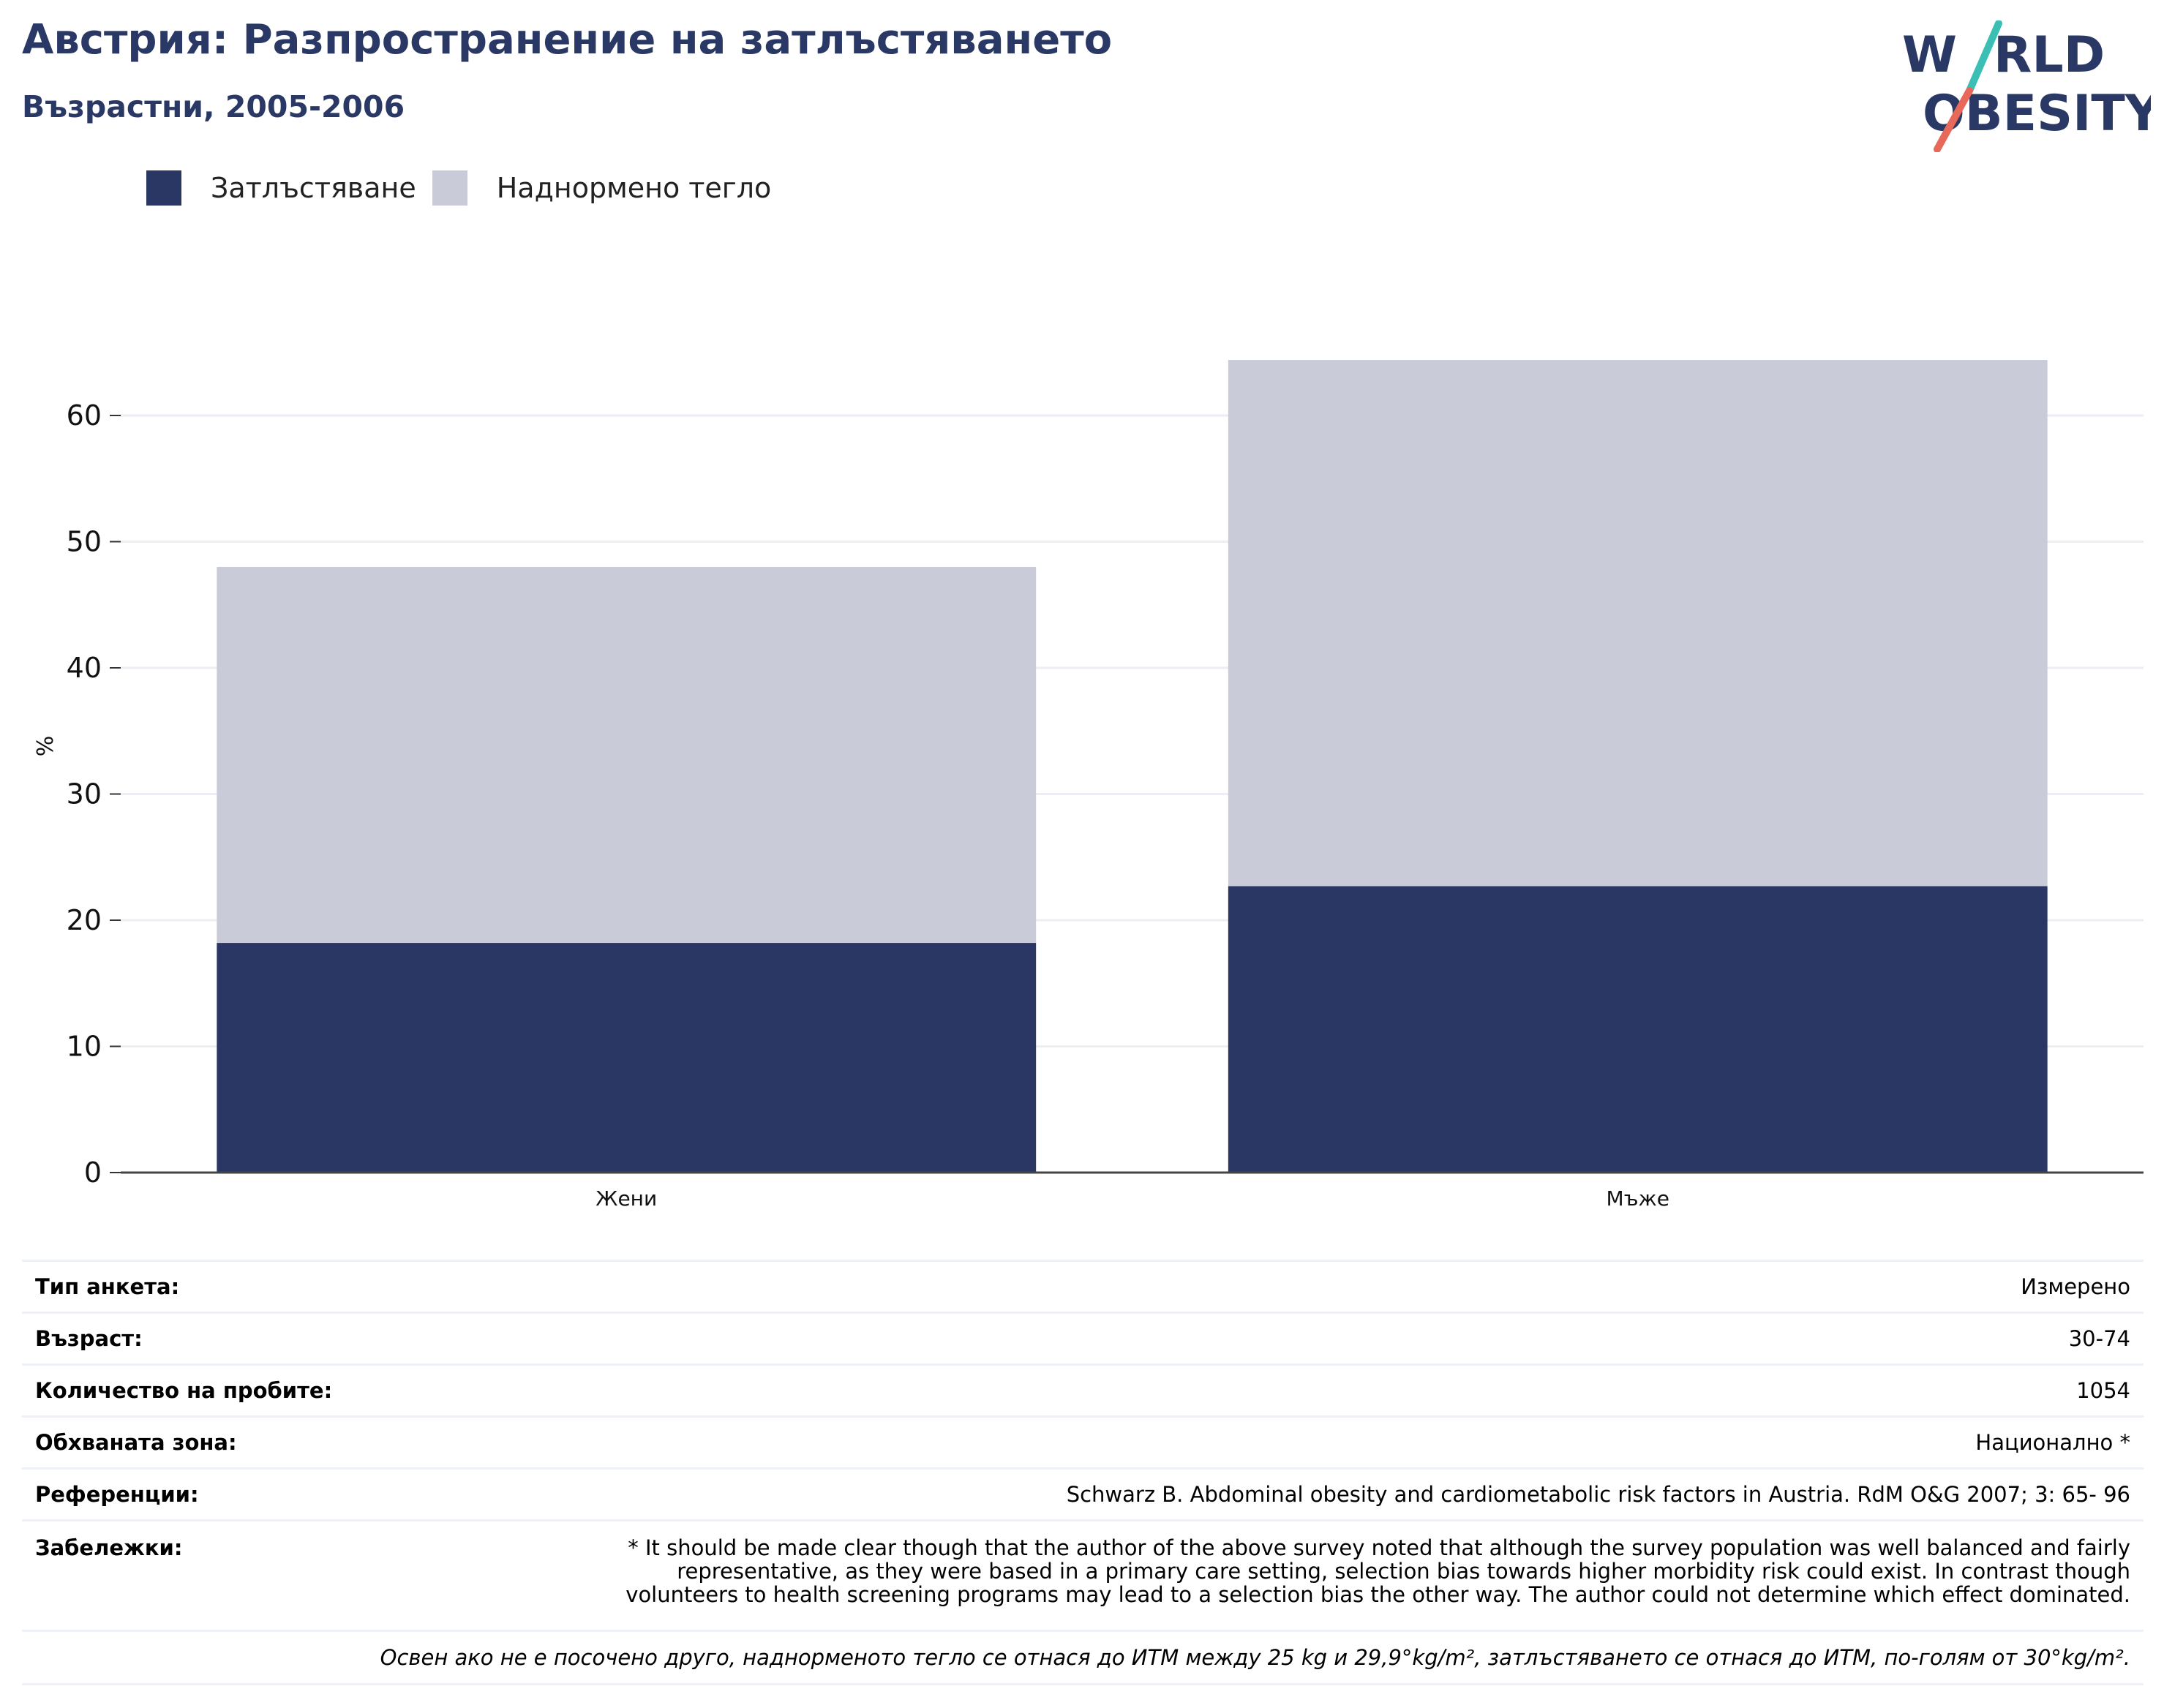  Describe the element at coordinates (1315, 1338) in the screenshot. I see `info-value: 30-74` at that location.